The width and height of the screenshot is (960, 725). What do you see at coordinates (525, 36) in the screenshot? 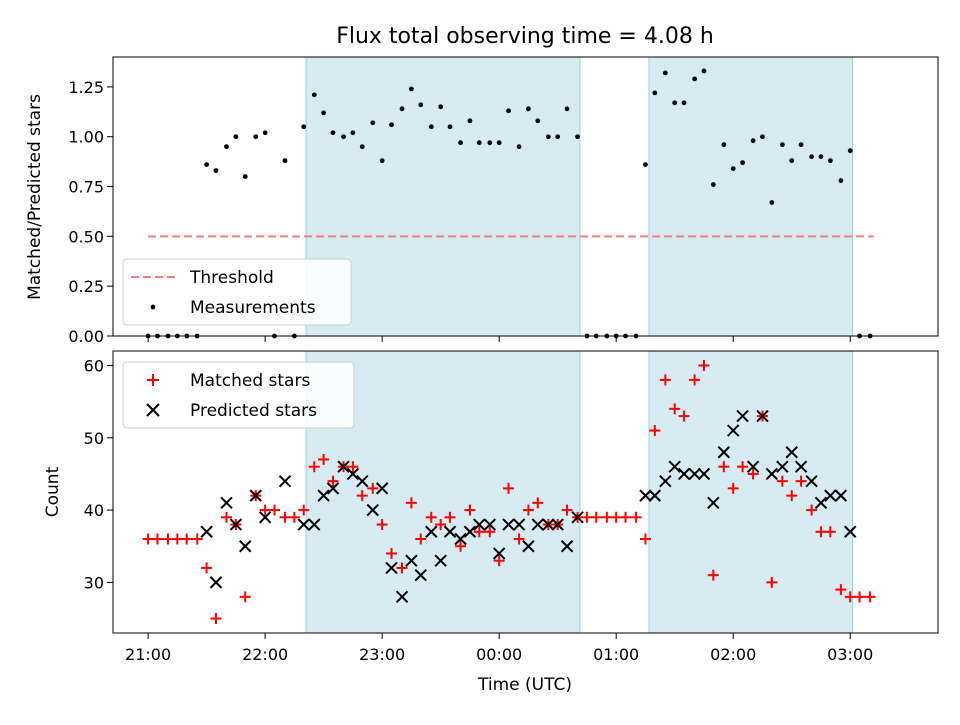
I see `chart-title: Flux total observing time = 4.08 h` at bounding box center [525, 36].